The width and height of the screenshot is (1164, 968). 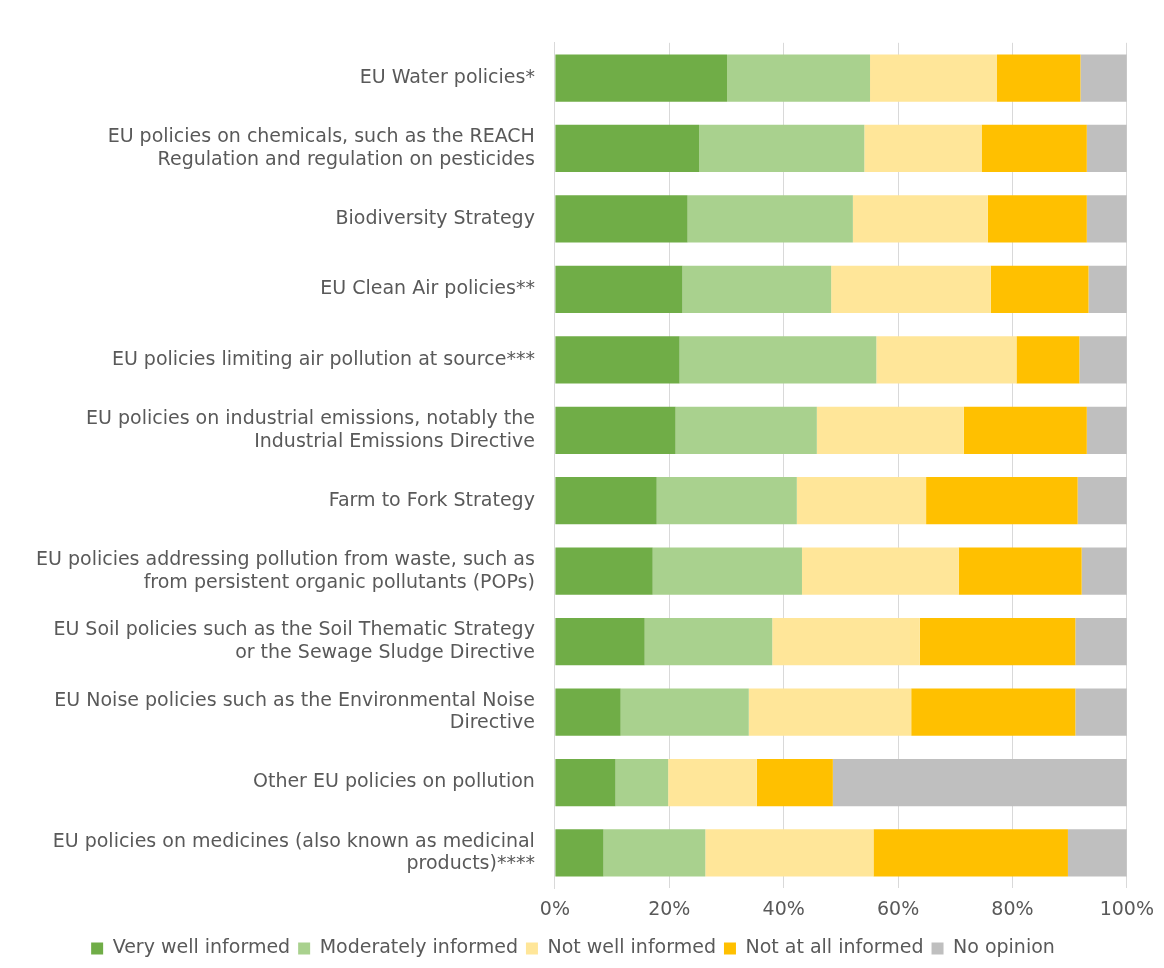 What do you see at coordinates (294, 639) in the screenshot?
I see `y-tick-label: EU Soil policies such as the Soil Thematic Strategy or the Sewage Sludge Directive` at bounding box center [294, 639].